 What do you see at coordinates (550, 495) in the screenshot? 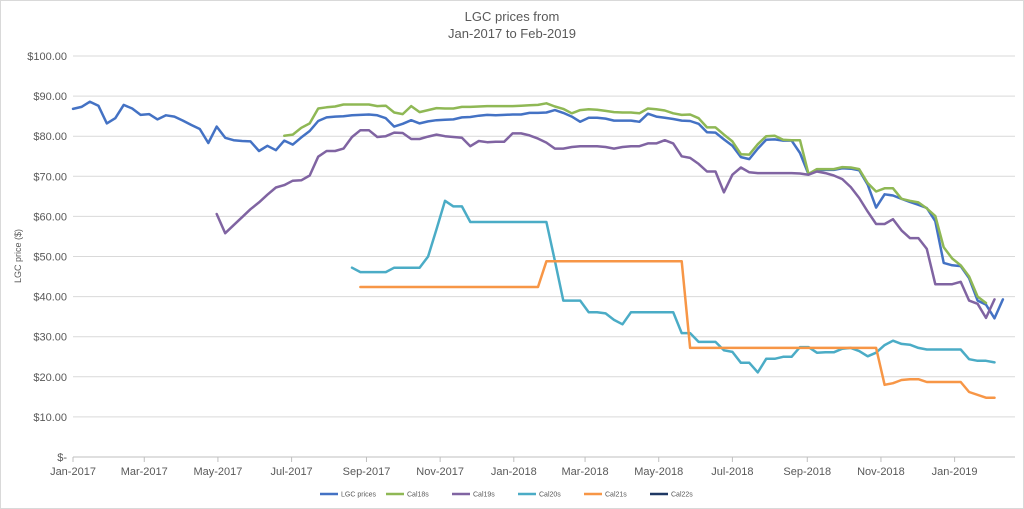
I see `legend-label: Cal20s` at bounding box center [550, 495].